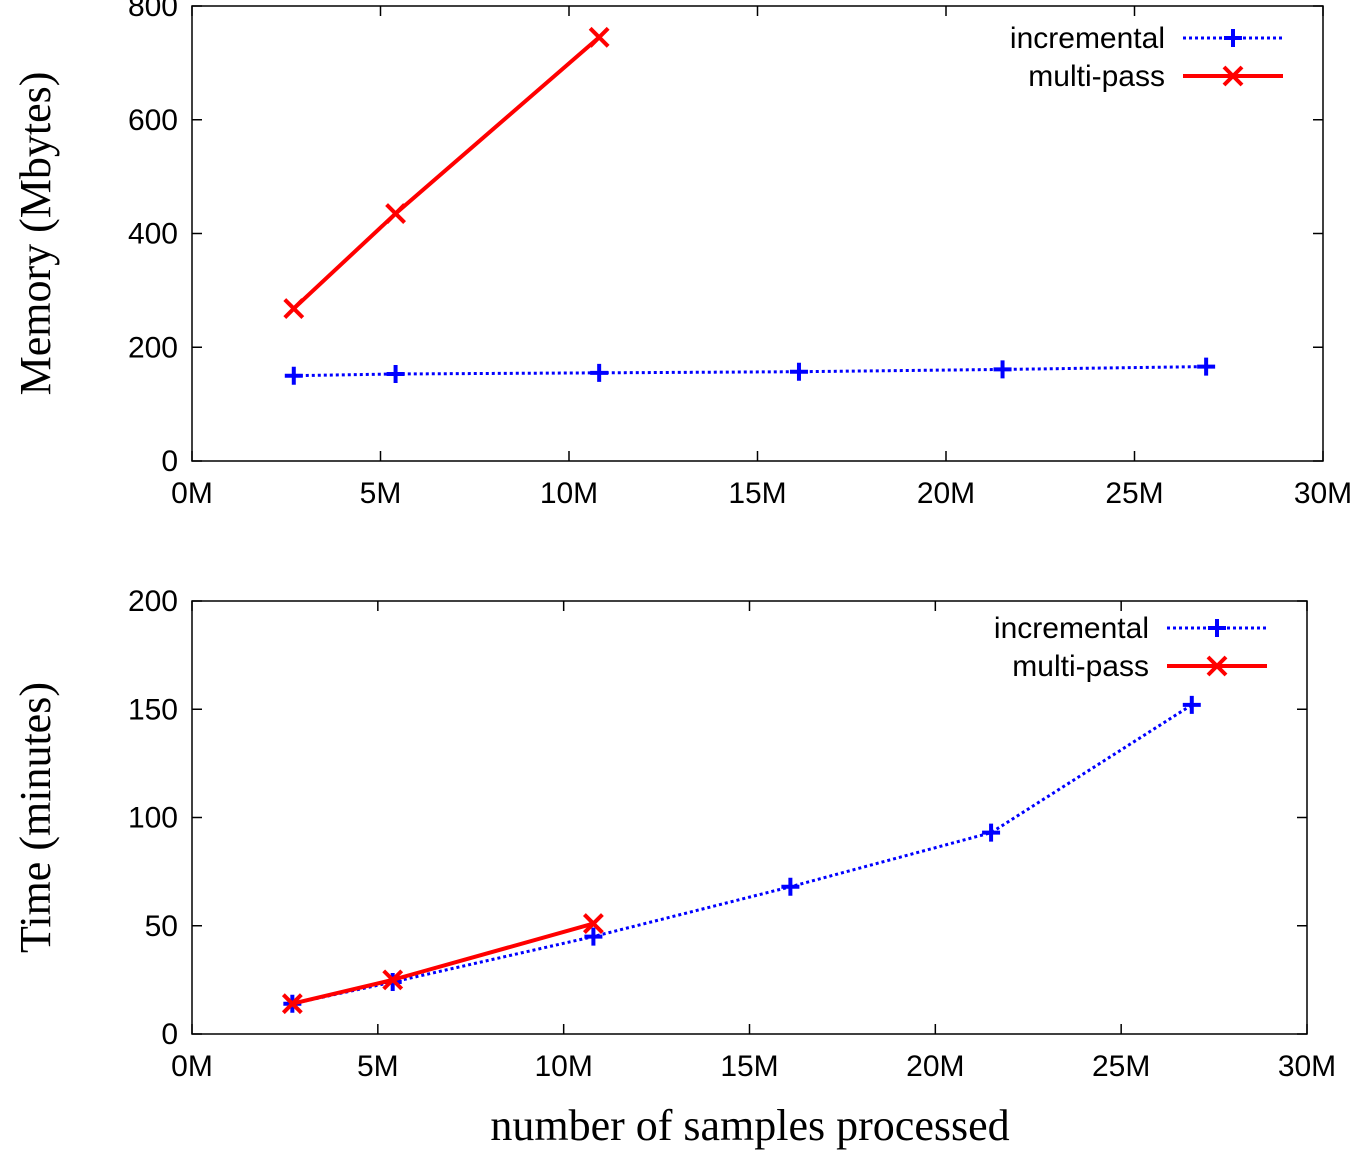  Describe the element at coordinates (153, 709) in the screenshot. I see `y-tick-label: 150` at that location.